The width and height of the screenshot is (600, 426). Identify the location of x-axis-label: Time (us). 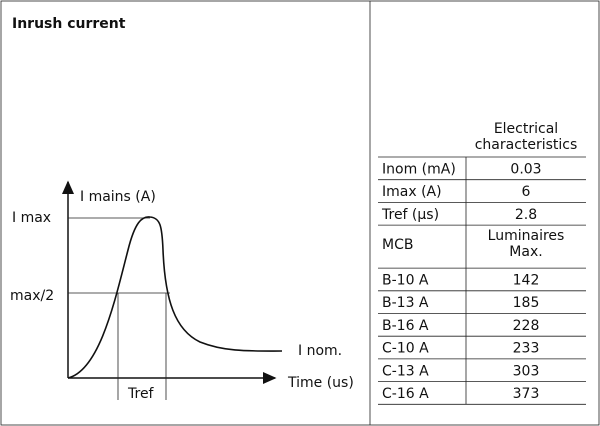
(320, 383).